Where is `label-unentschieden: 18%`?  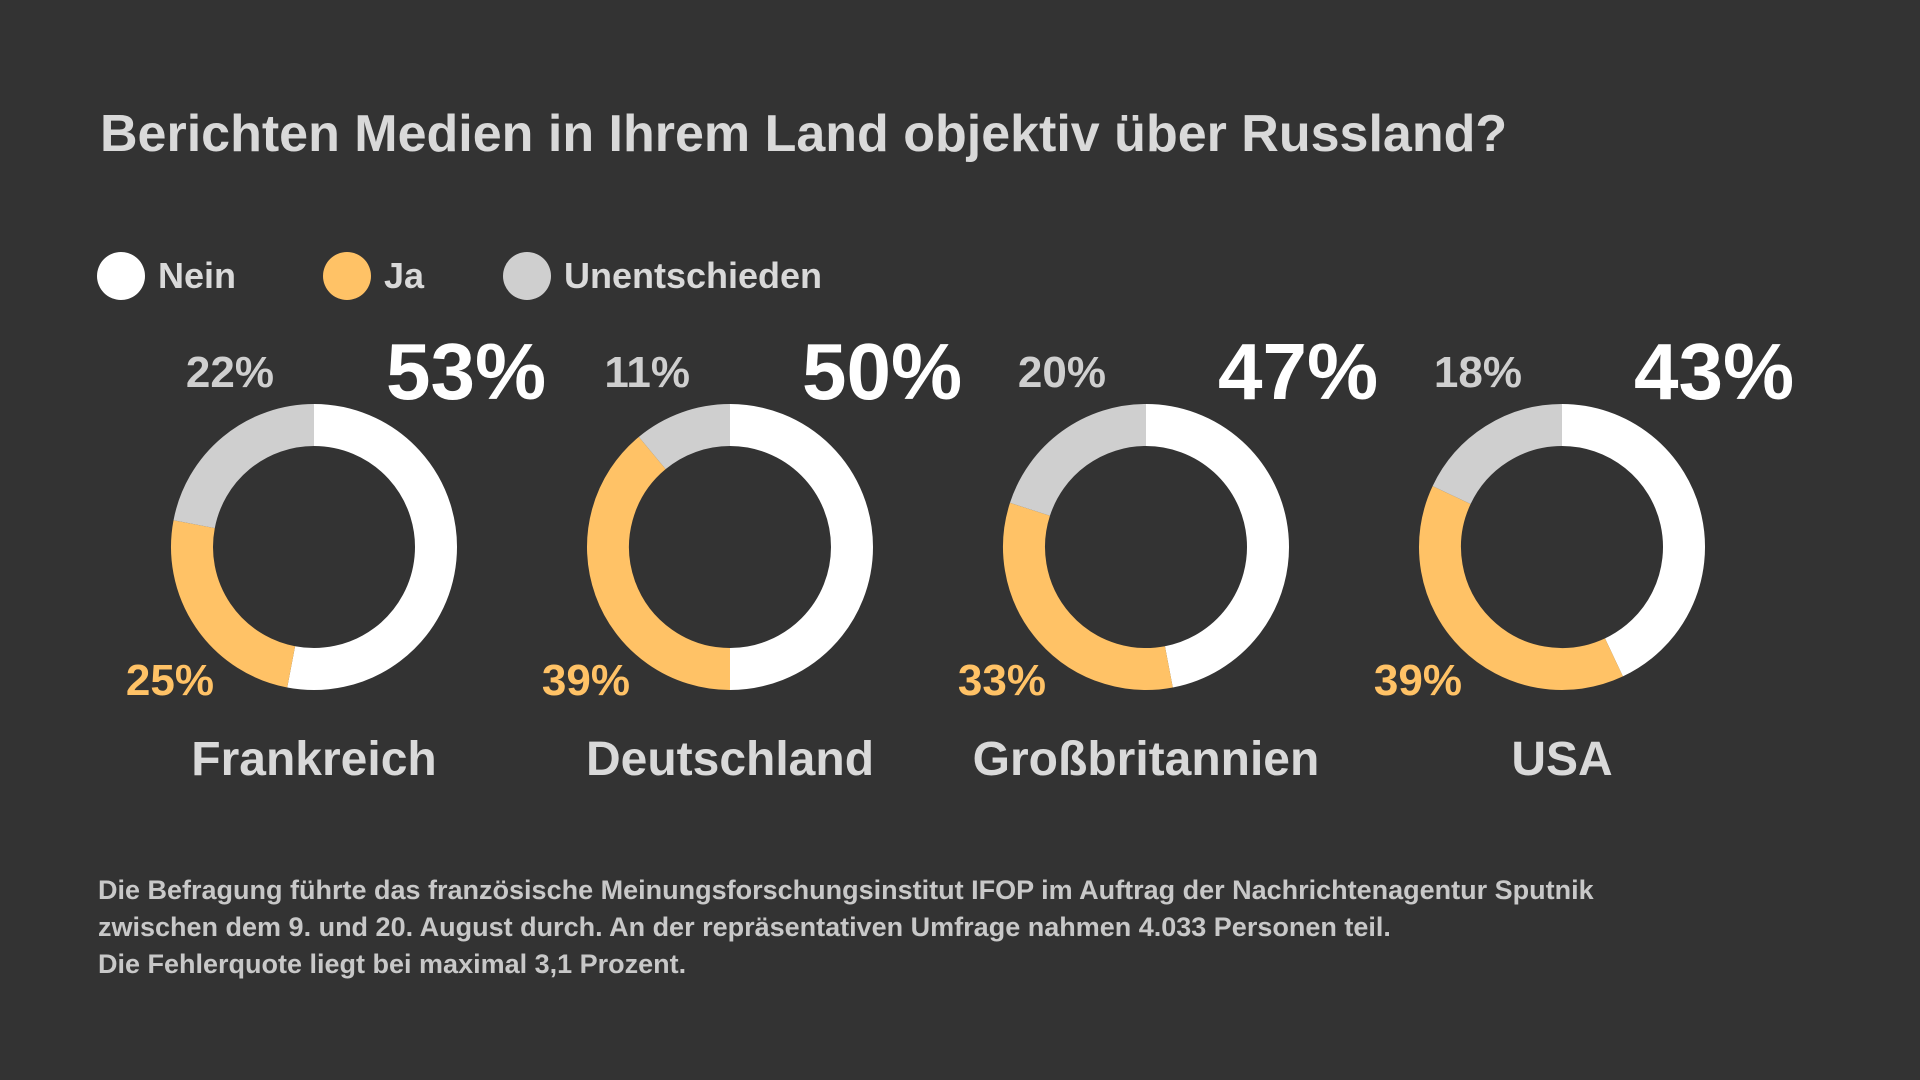
label-unentschieden: 18% is located at coordinates (1478, 372).